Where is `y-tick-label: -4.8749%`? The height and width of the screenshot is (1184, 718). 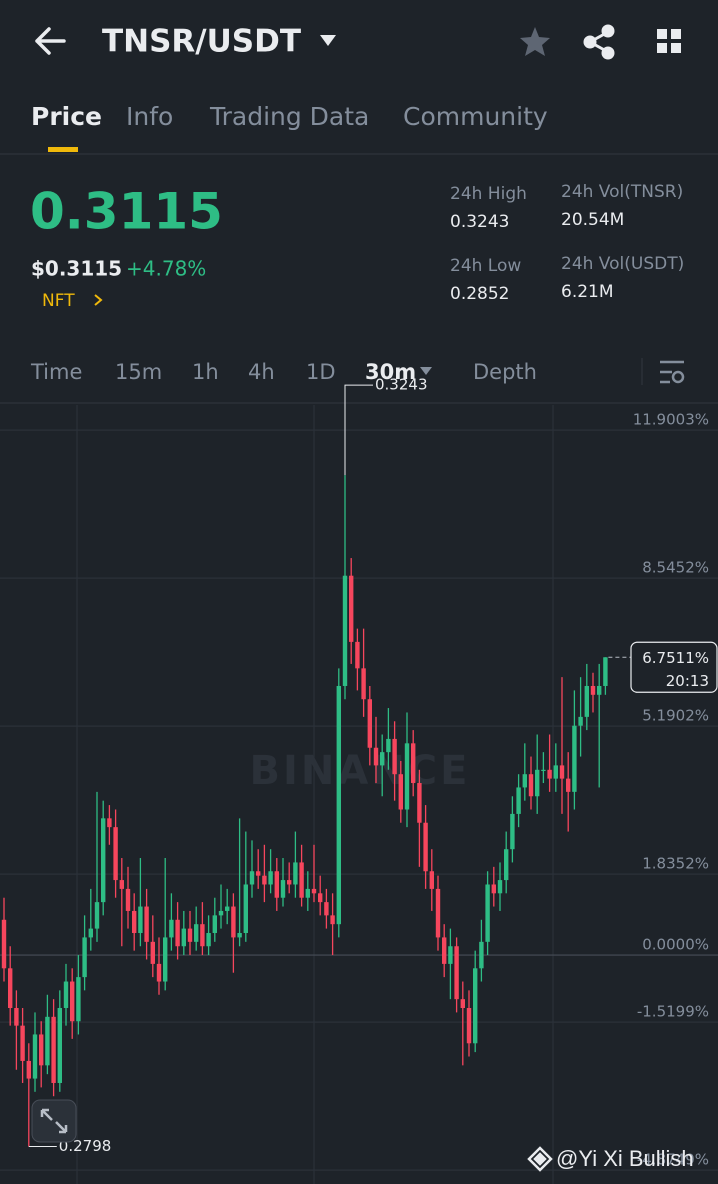
y-tick-label: -4.8749% is located at coordinates (673, 1160).